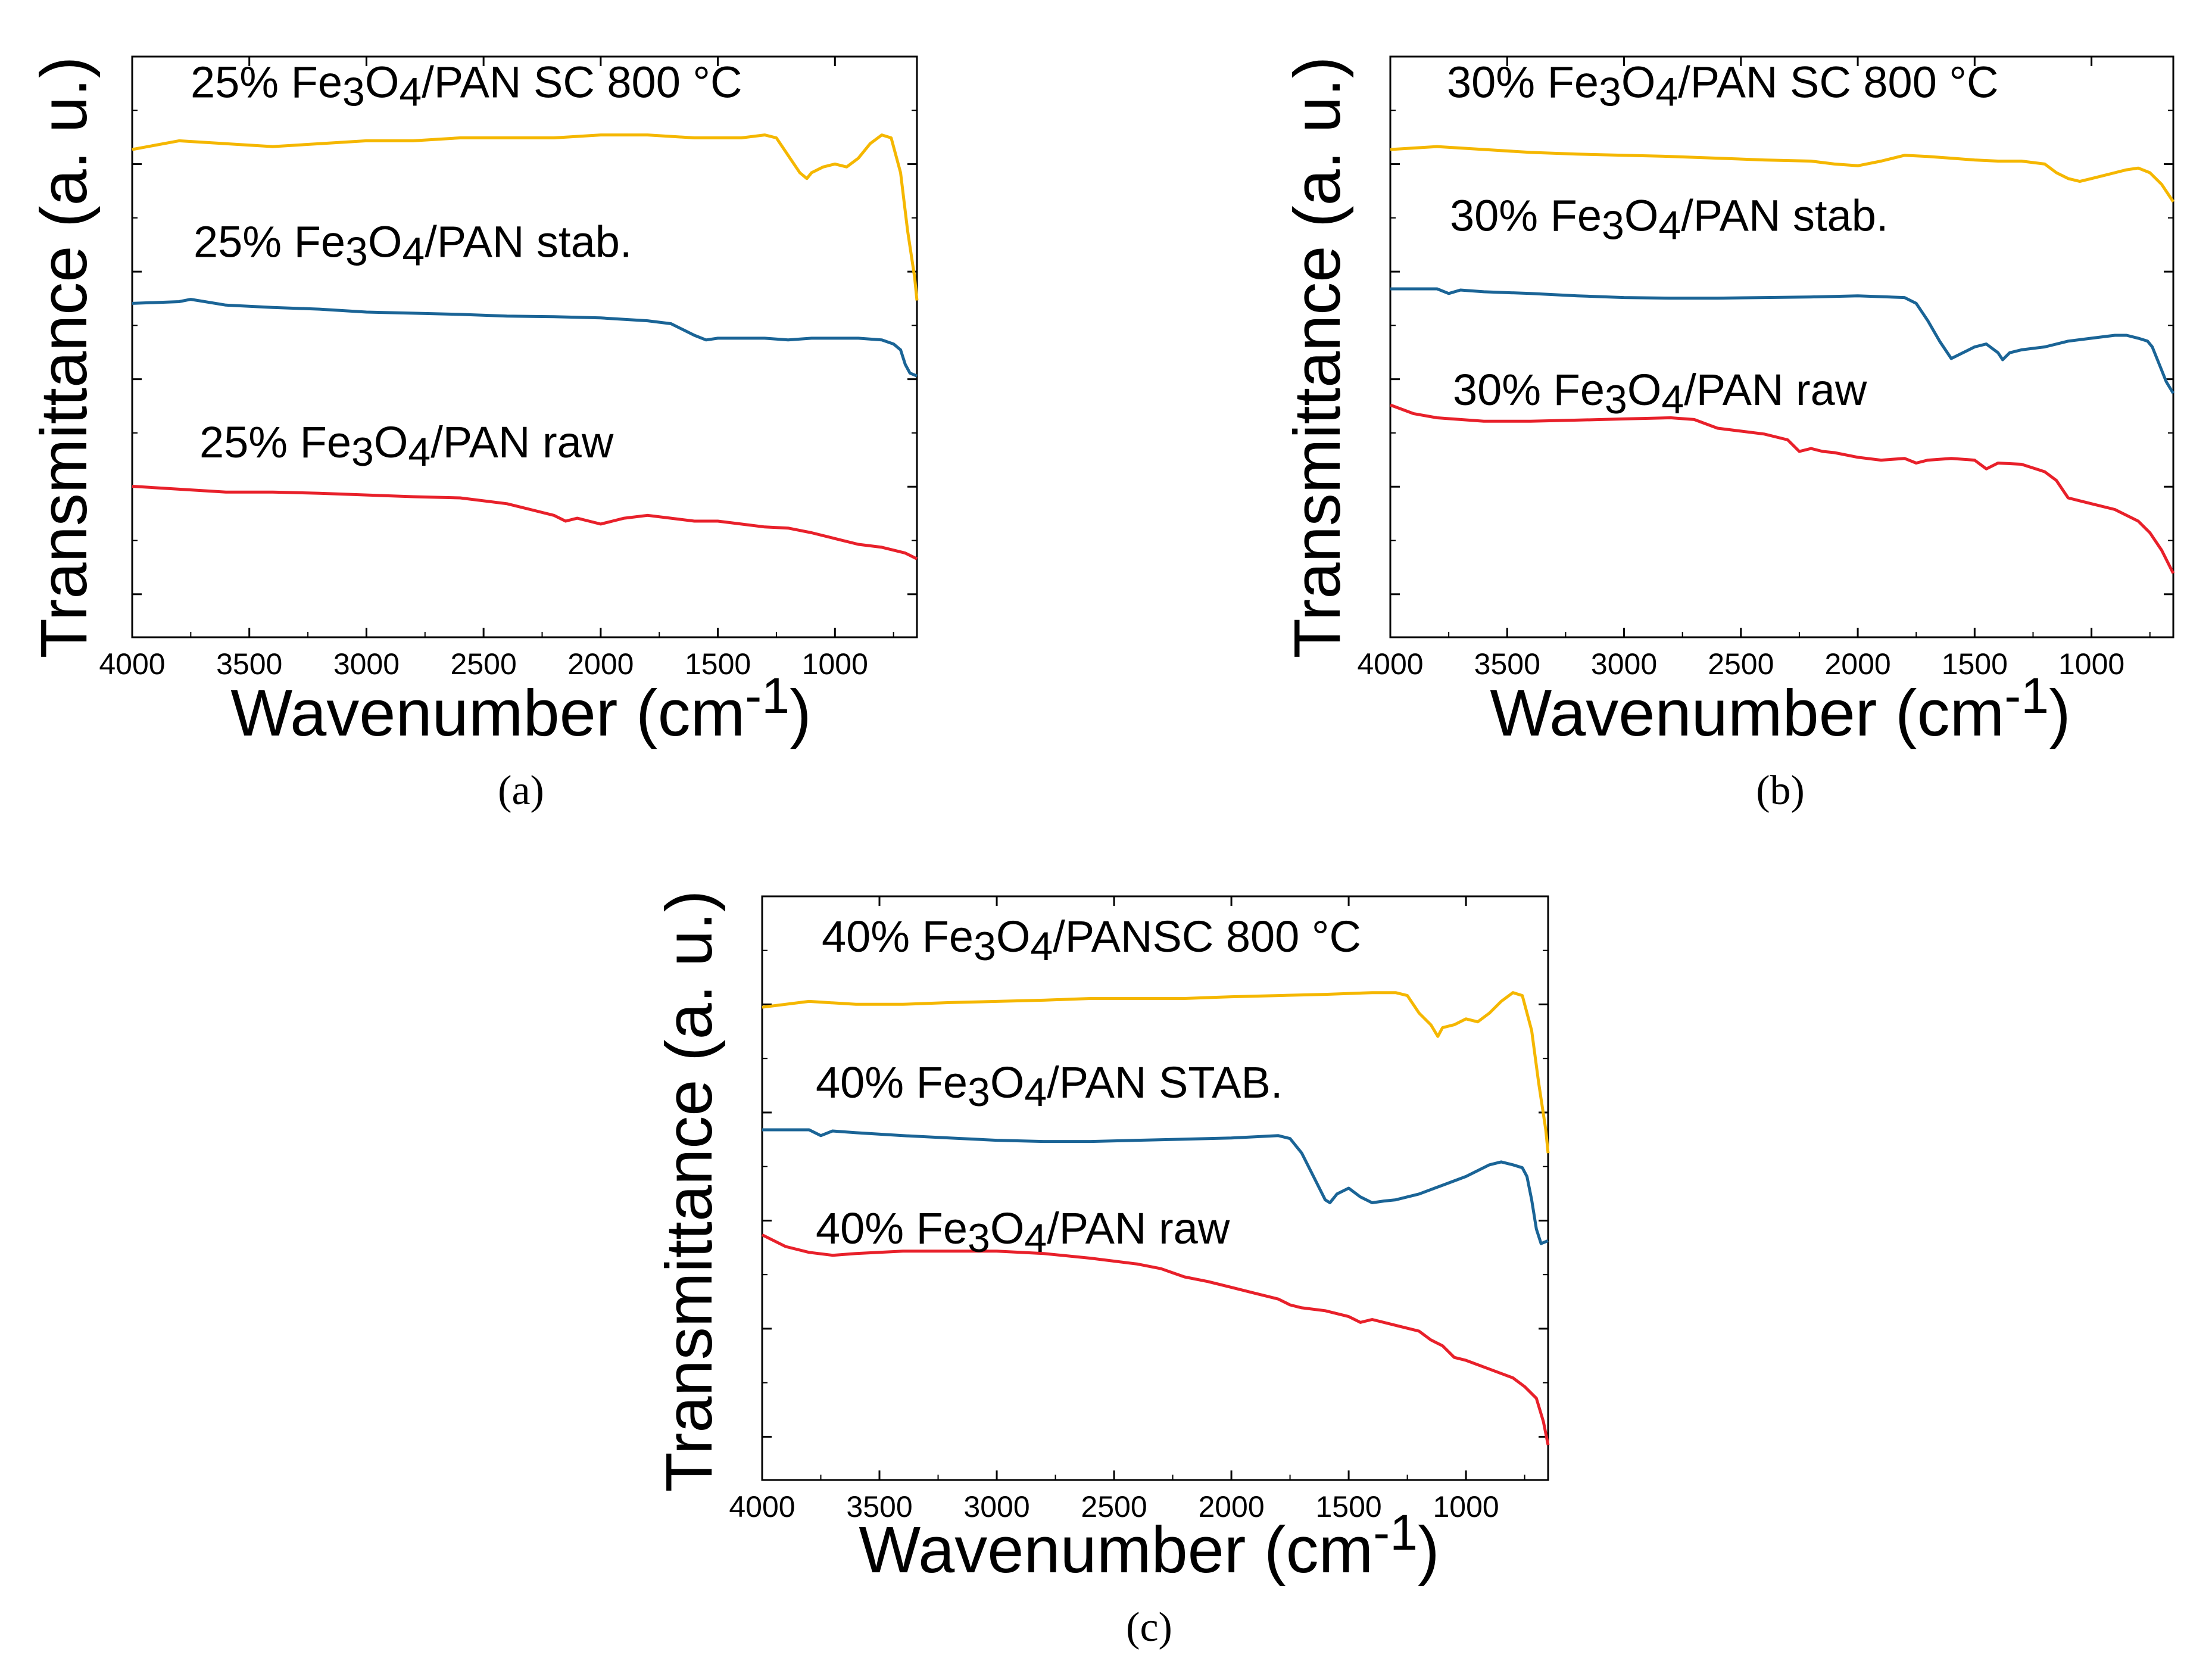 This screenshot has width=2212, height=1667. Describe the element at coordinates (466, 86) in the screenshot. I see `series-label-a-0: 25% Fe3O4/PAN SC 800 °C` at that location.